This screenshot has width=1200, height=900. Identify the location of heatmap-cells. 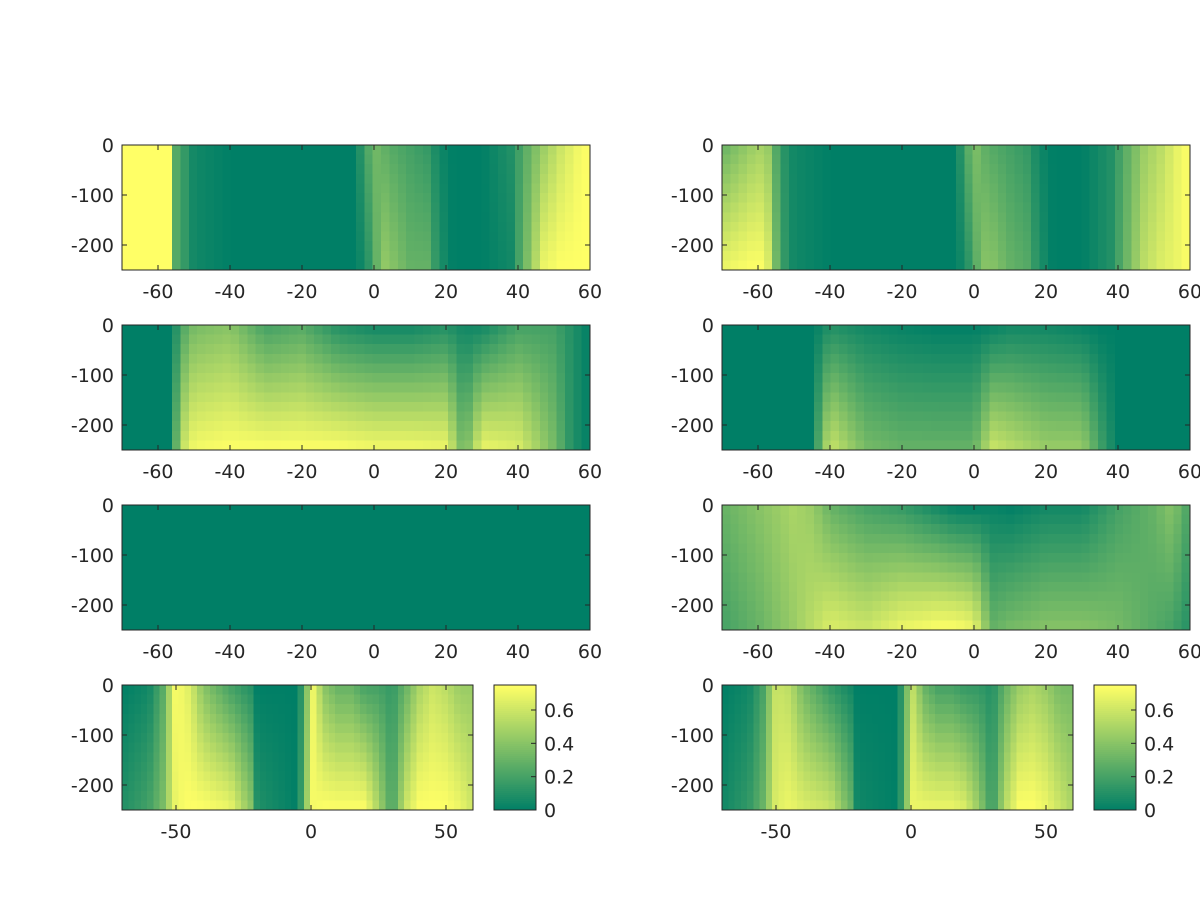
(298, 748).